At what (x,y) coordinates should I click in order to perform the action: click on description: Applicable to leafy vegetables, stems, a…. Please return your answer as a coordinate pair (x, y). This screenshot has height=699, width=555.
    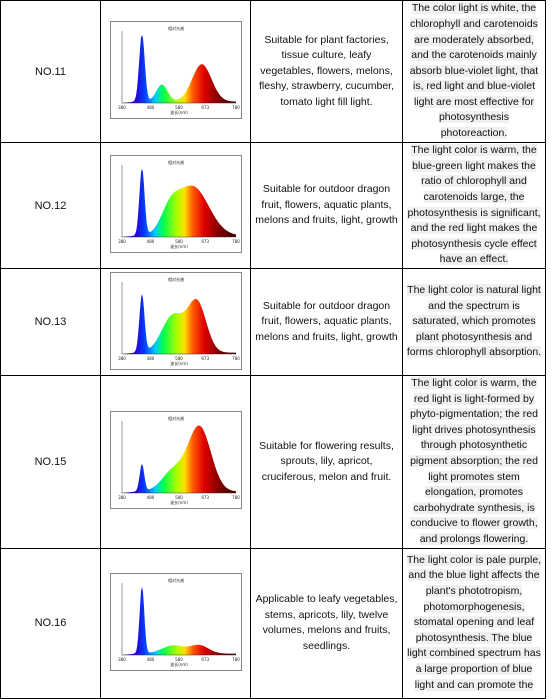
    Looking at the image, I should click on (326, 622).